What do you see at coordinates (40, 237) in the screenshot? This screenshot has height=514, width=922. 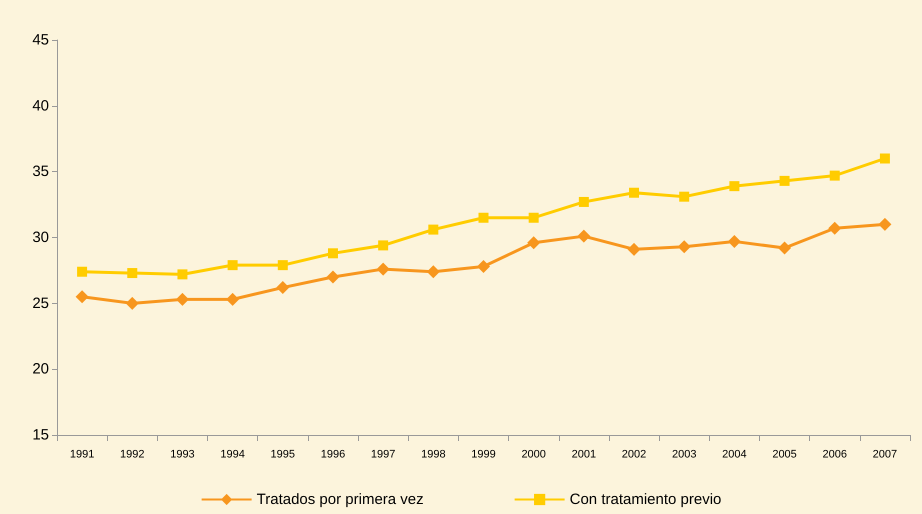 I see `y-tick-label: 30` at bounding box center [40, 237].